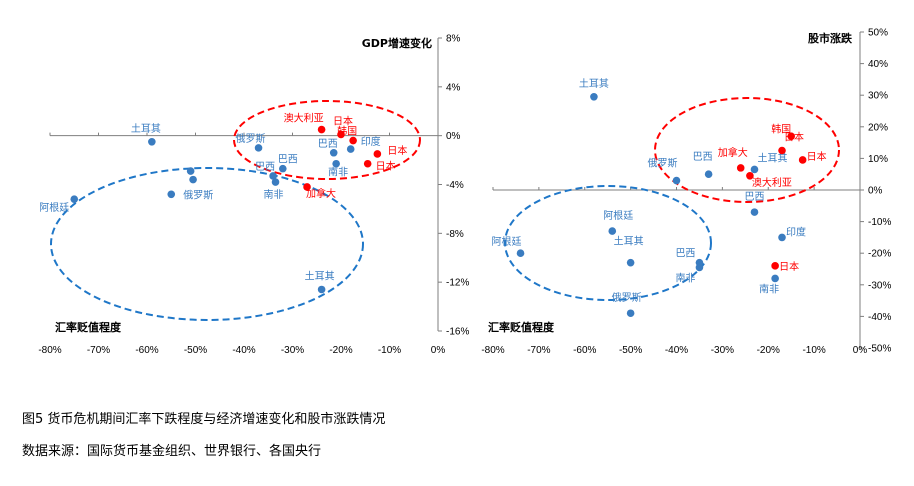  Describe the element at coordinates (207, 244) in the screenshot. I see `gdp-blue-group-ellipse` at that location.